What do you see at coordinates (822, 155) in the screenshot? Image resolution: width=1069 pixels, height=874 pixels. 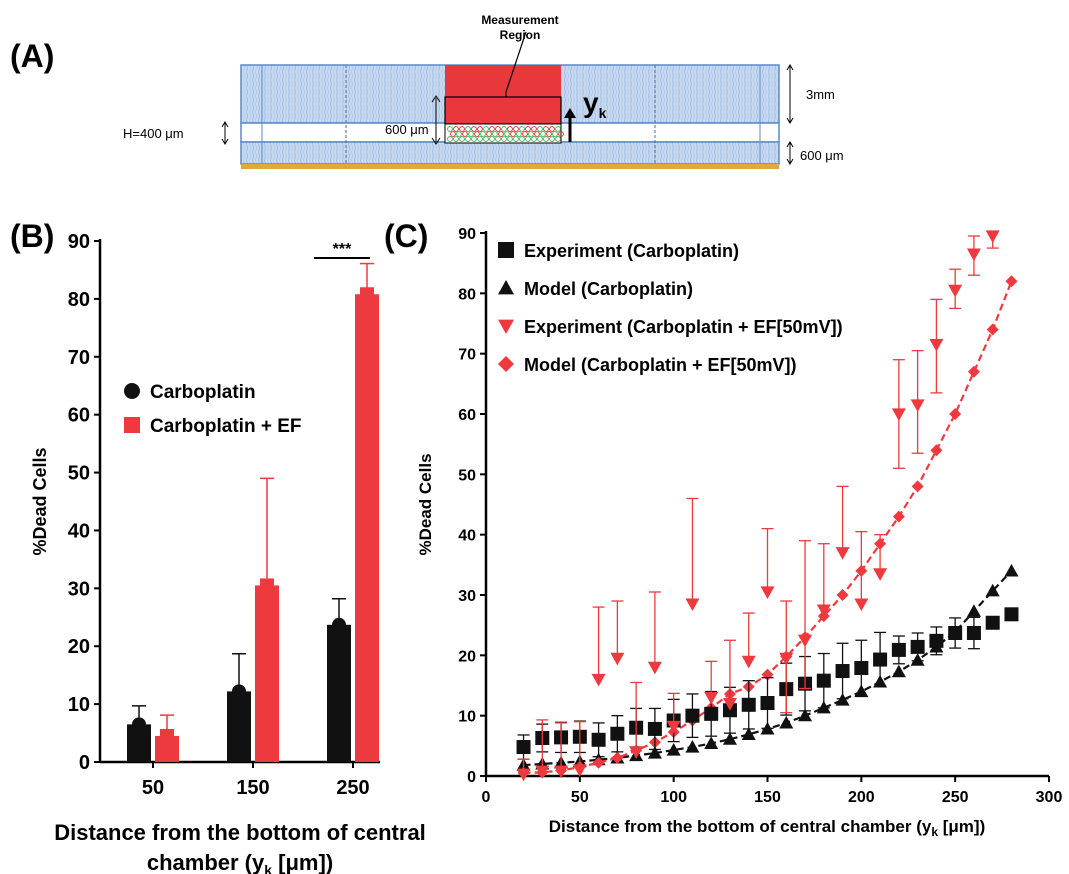 I see `600um-label: 600 μm` at bounding box center [822, 155].